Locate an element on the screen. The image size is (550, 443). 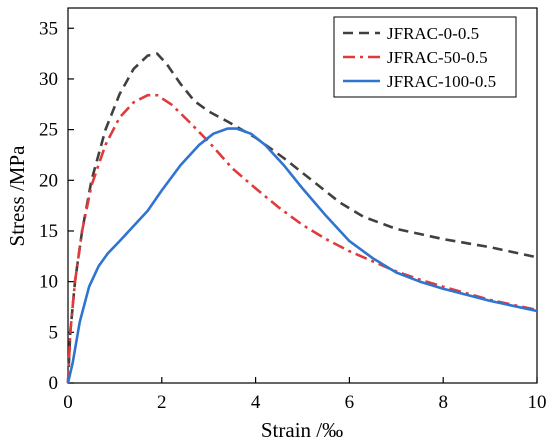
legend: JFRAC-0-0.5 JFRAC-50-0.5 JFRAC-100-0.5 is located at coordinates (425, 57).